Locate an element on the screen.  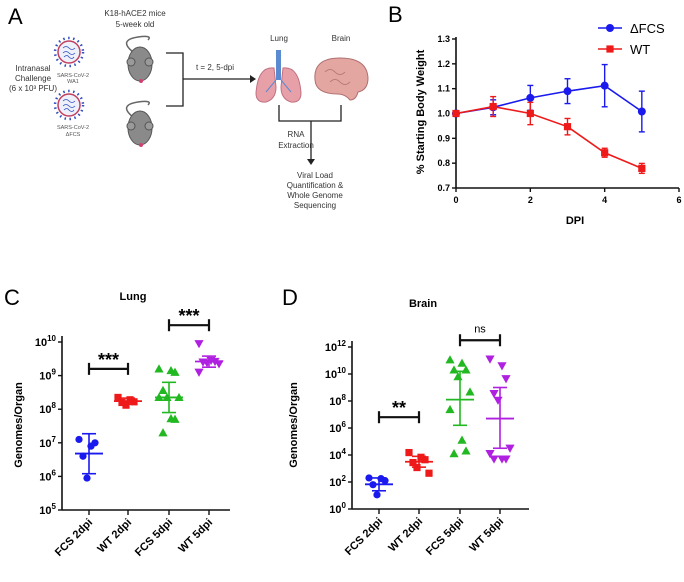
legend-label: WT is located at coordinates (640, 49).